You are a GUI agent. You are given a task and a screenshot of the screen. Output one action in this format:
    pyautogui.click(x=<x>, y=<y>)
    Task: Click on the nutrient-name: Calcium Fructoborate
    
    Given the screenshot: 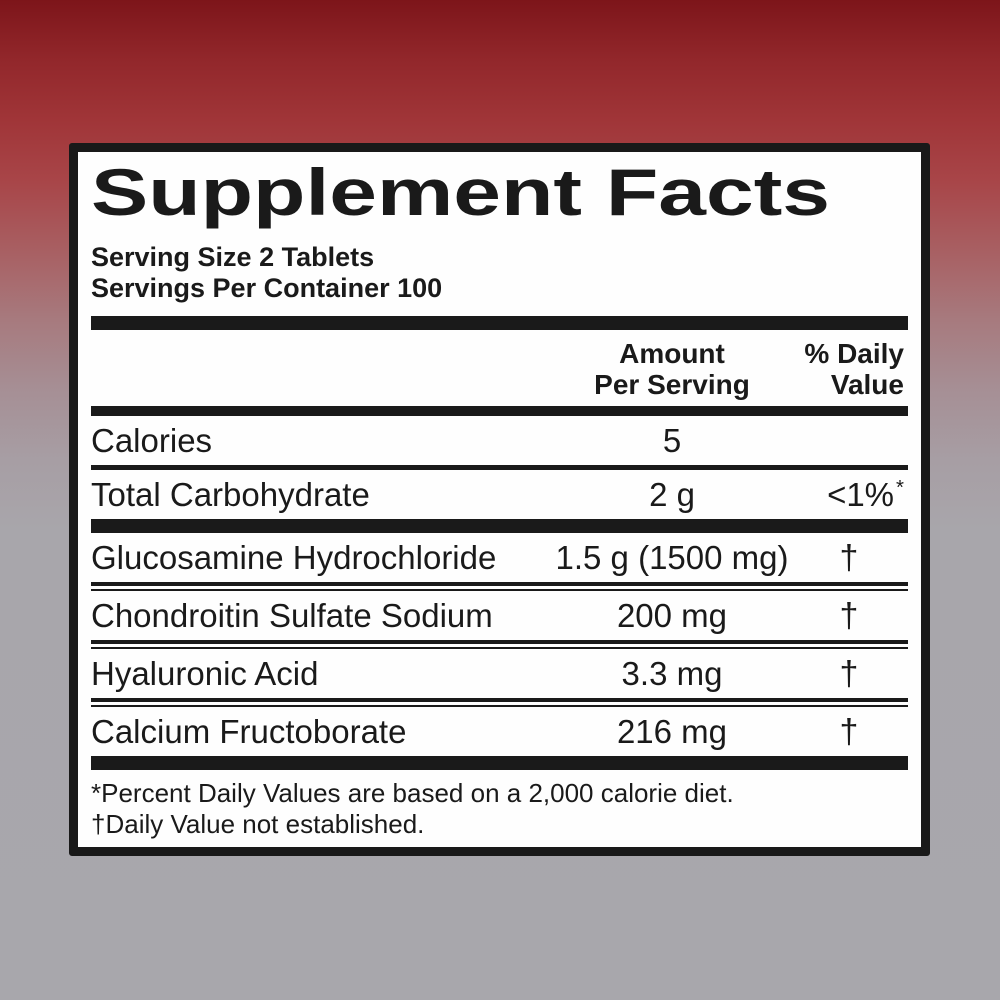 What is the action you would take?
    pyautogui.click(x=249, y=731)
    